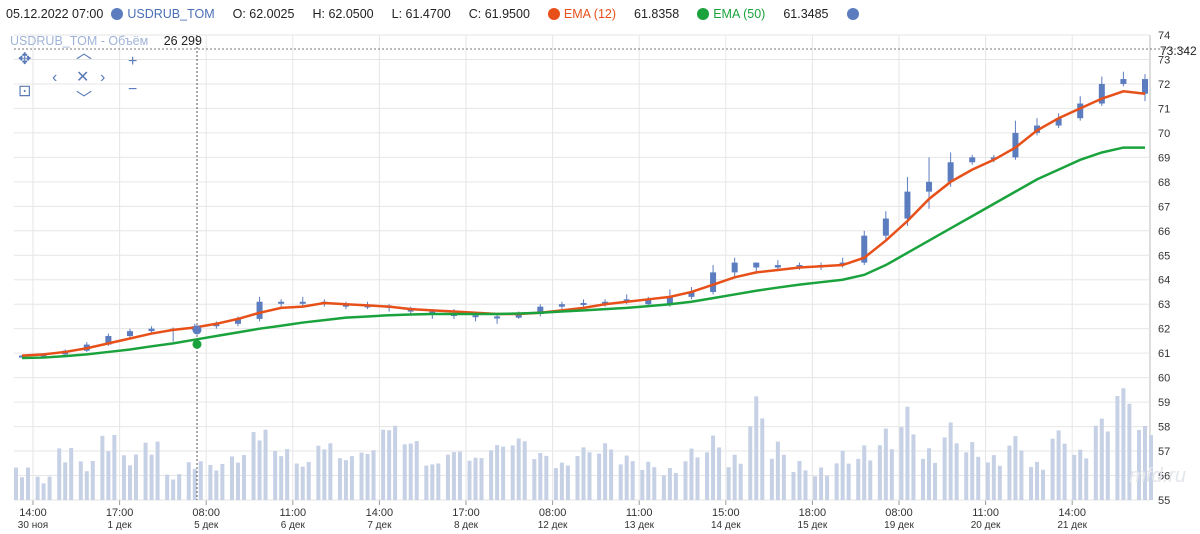 The height and width of the screenshot is (534, 1200). Describe the element at coordinates (806, 14) in the screenshot. I see `ema50-value: 61.3485` at that location.